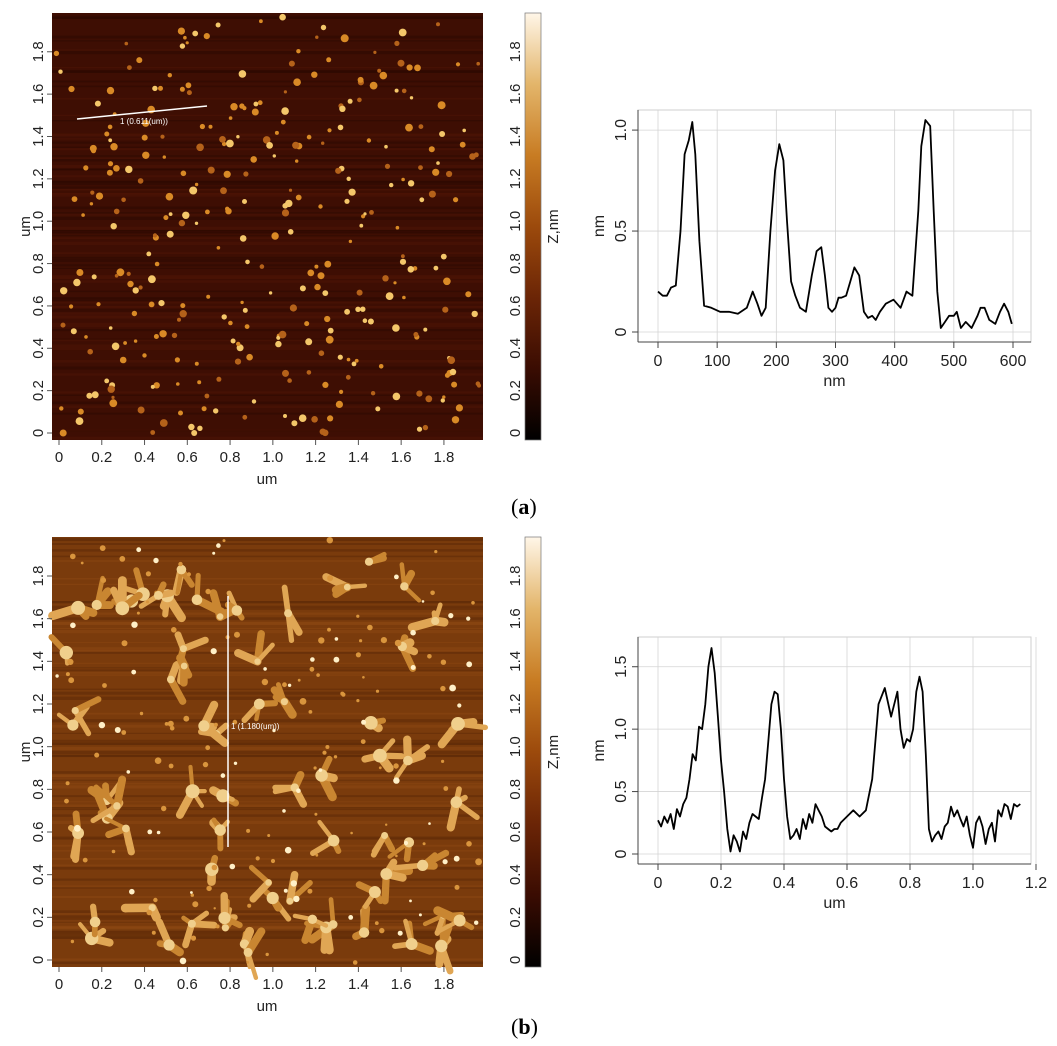 This screenshot has height=1046, width=1057. Describe the element at coordinates (553, 752) in the screenshot. I see `colorbar-label: Z,nm` at that location.